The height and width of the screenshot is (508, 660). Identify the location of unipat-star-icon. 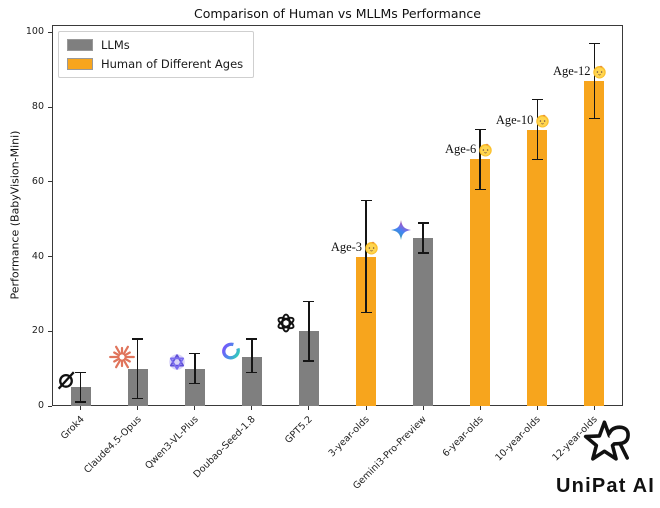
(608, 441).